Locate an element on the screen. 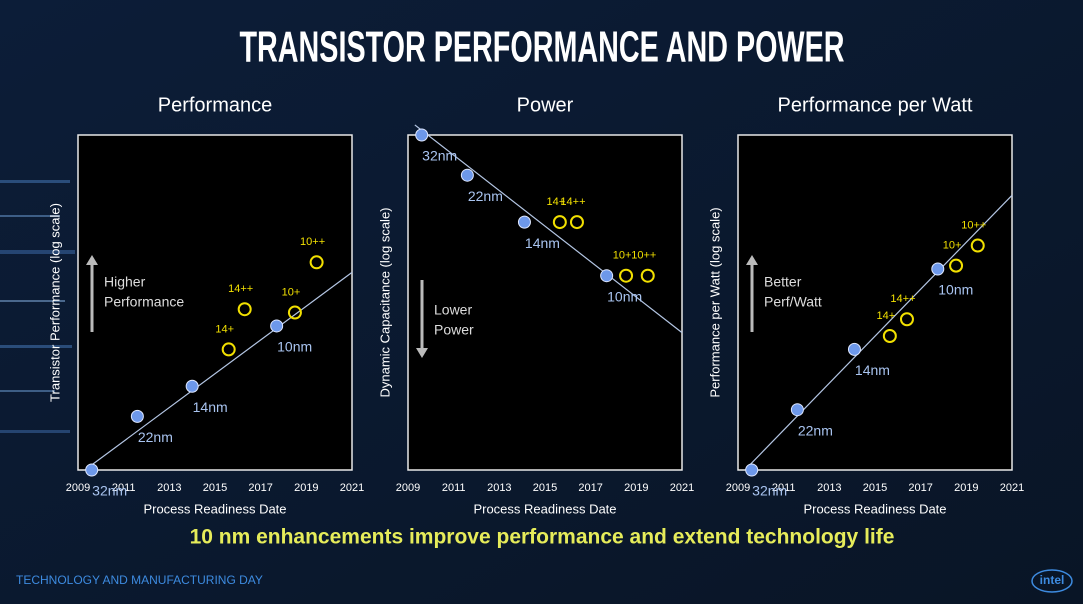 The width and height of the screenshot is (1083, 609). footer: TECHNOLOGY AND MANUFACTURING DAY is located at coordinates (139, 580).